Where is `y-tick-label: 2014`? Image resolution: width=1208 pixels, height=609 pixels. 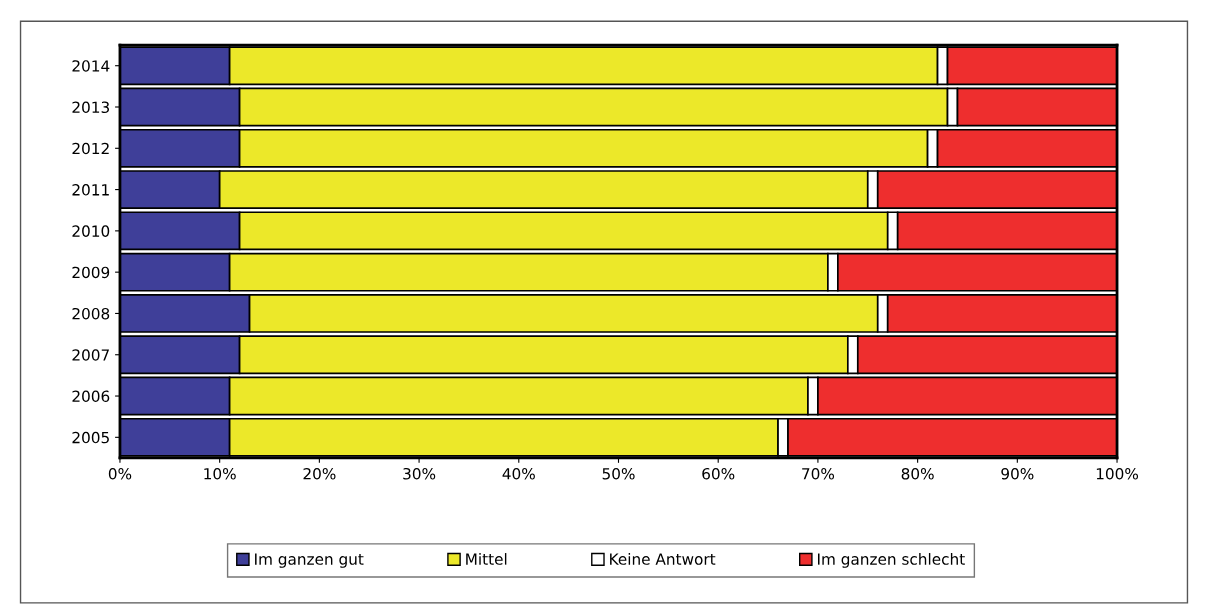
y-tick-label: 2014 is located at coordinates (91, 66).